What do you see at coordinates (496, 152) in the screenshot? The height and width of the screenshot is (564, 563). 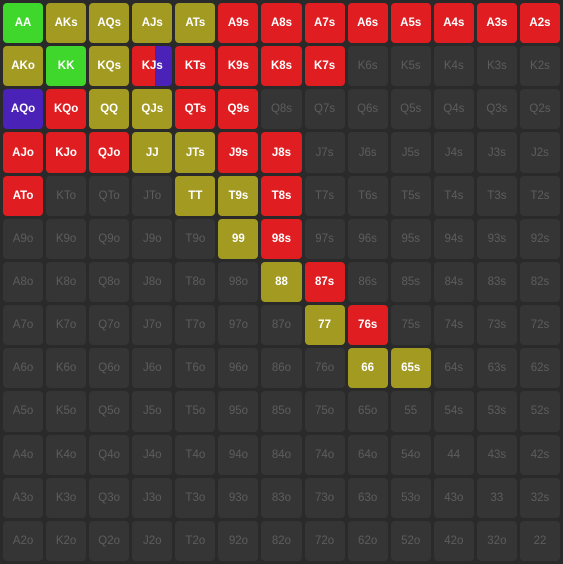 I see `hand-cell-j3s: J3s` at bounding box center [496, 152].